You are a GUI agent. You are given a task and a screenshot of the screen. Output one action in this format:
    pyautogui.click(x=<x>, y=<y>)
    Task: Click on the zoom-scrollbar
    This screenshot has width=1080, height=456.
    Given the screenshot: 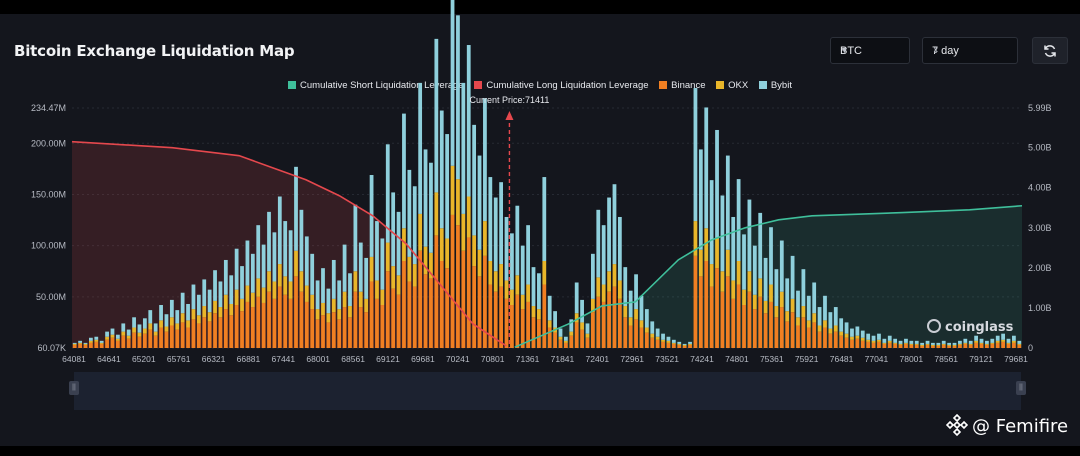 What is the action you would take?
    pyautogui.click(x=547, y=391)
    